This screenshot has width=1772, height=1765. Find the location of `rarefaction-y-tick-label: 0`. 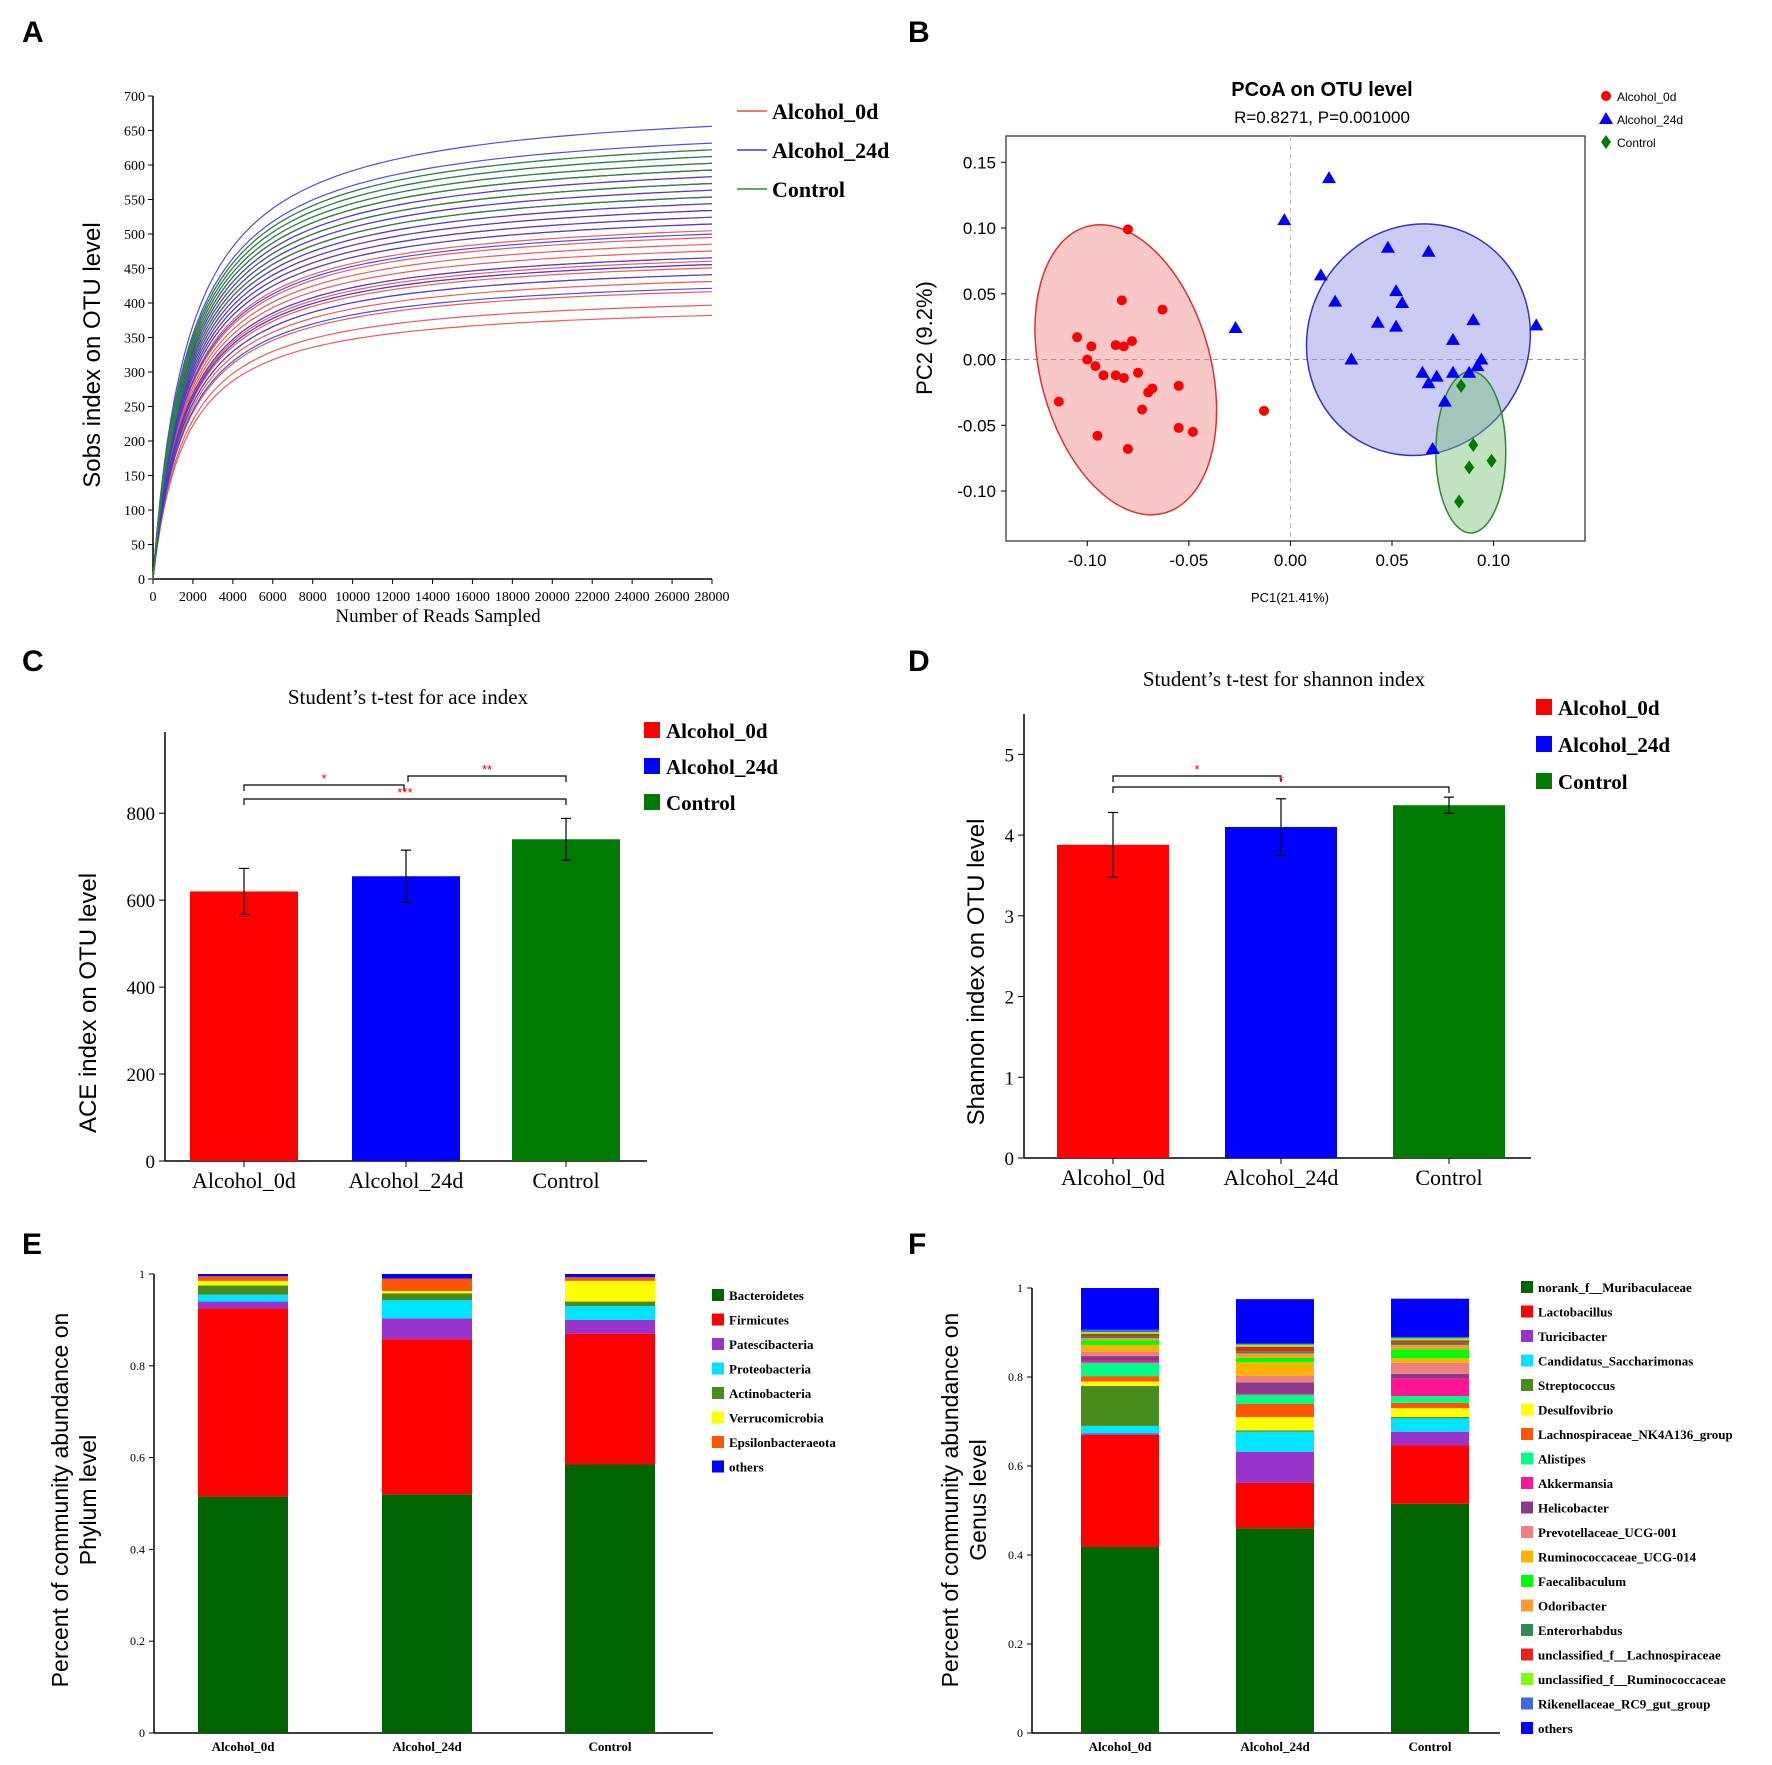

rarefaction-y-tick-label: 0 is located at coordinates (141, 580).